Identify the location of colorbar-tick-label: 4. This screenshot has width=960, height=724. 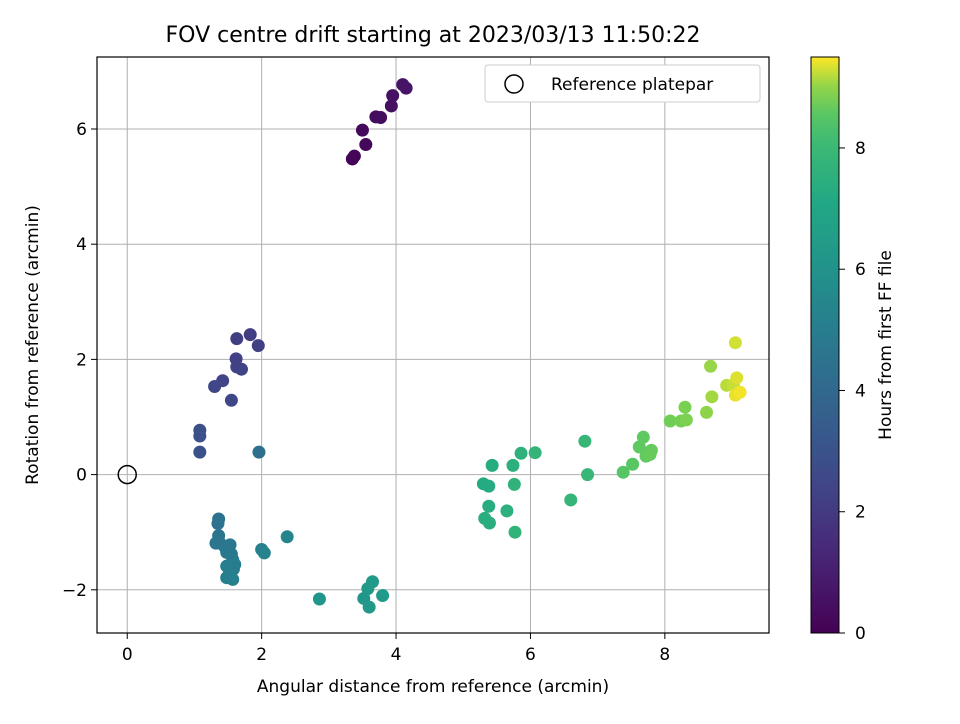
(860, 391).